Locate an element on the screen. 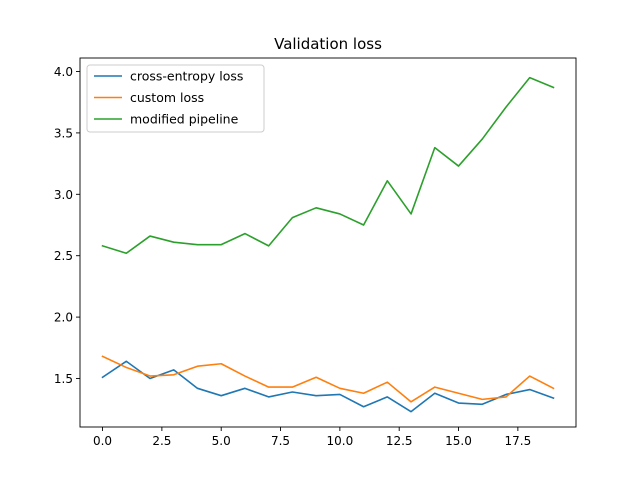 Image resolution: width=640 pixels, height=480 pixels. y-tick-label: 1.5 is located at coordinates (63, 379).